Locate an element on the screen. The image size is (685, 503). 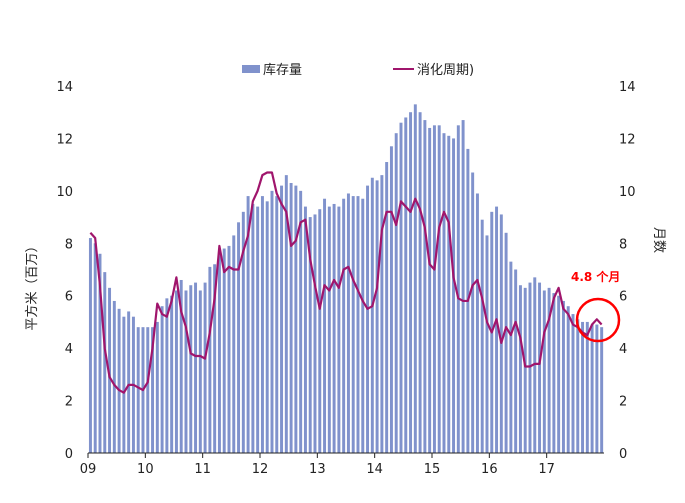
left-axis-label: 平方米（百万） is located at coordinates (32, 284).